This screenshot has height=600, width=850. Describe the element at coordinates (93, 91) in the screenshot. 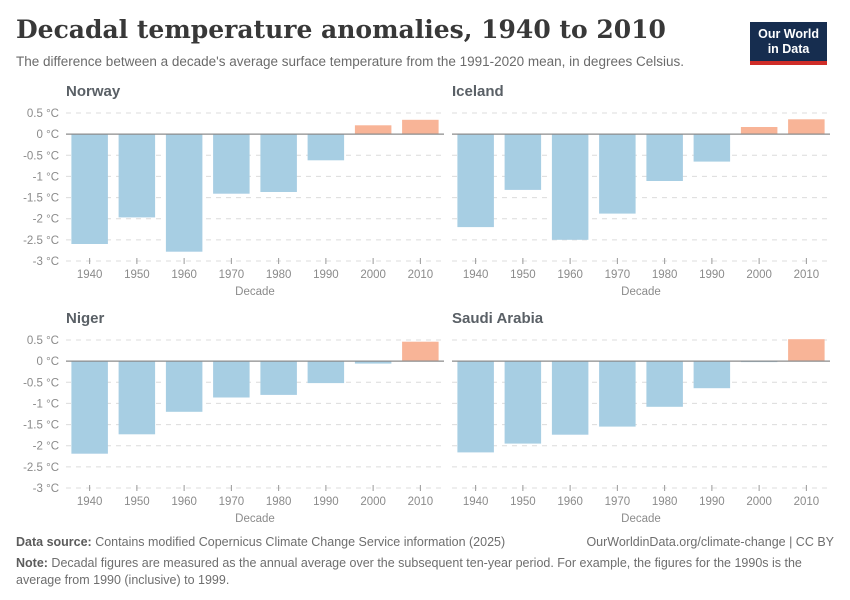

I see `facet-title-norway: Norway` at that location.